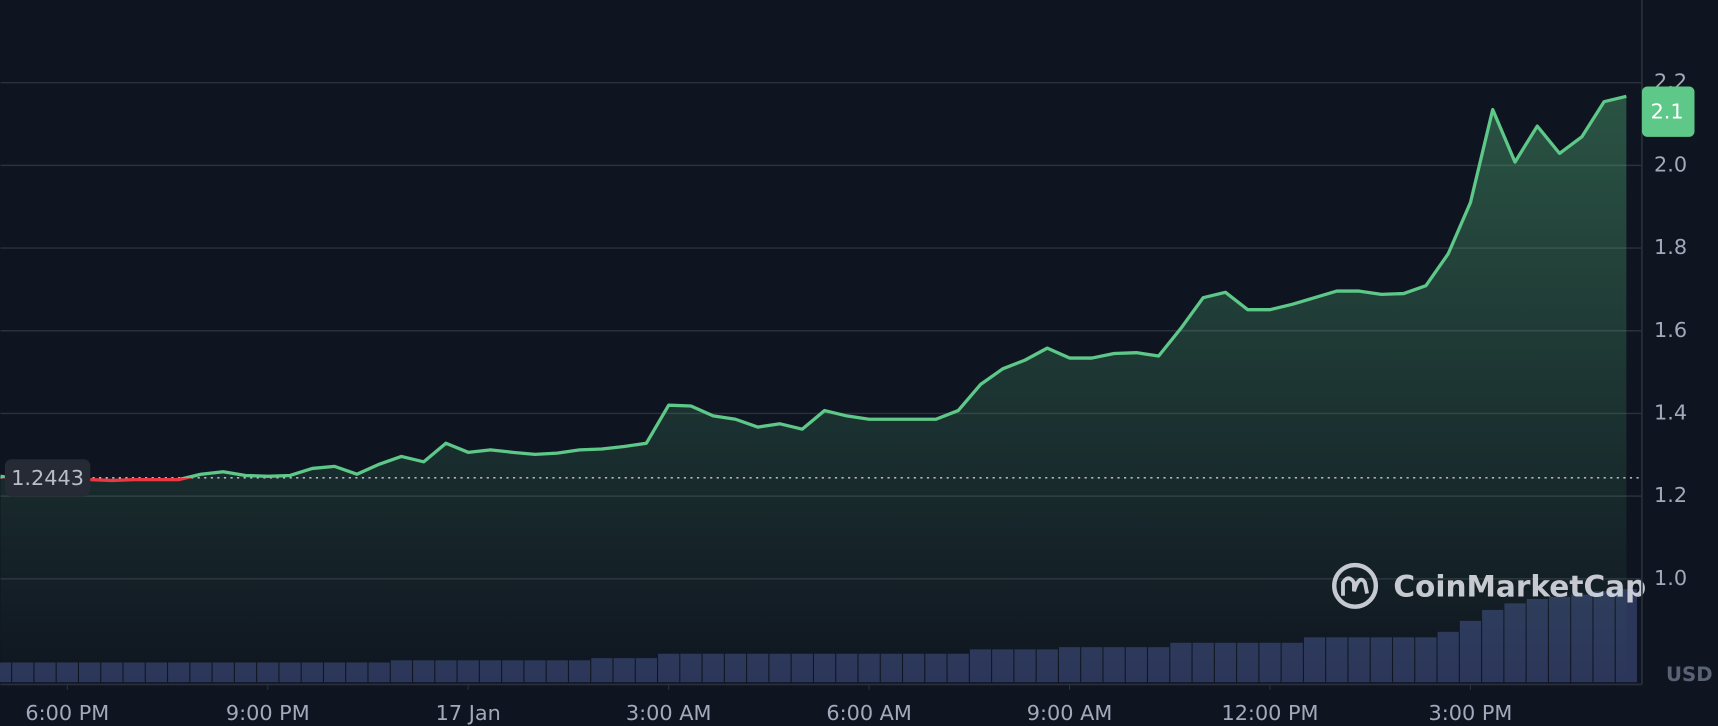  I want to click on x-tick-label: 12:00 PM, so click(1269, 713).